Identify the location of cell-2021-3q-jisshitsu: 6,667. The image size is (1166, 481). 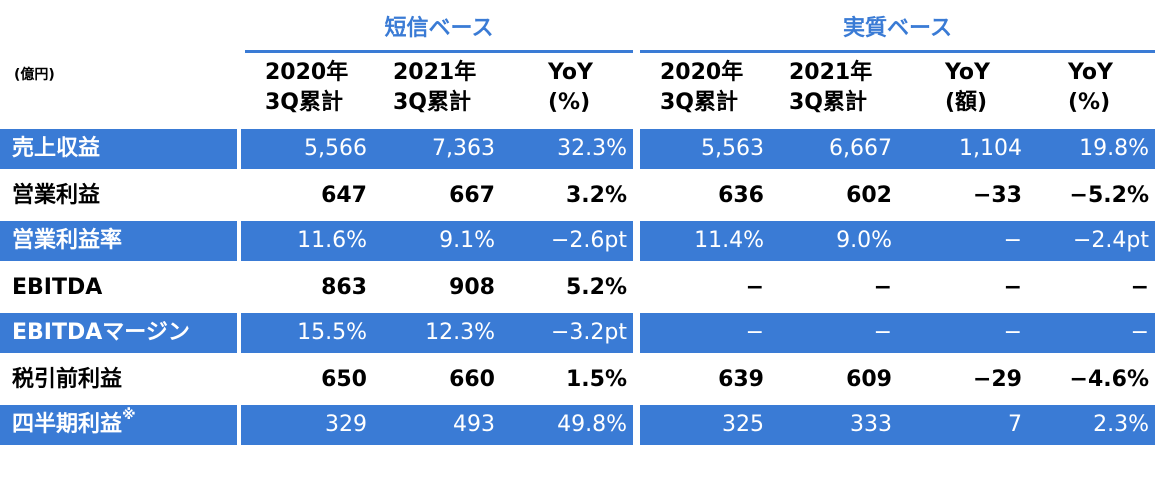
(834, 149).